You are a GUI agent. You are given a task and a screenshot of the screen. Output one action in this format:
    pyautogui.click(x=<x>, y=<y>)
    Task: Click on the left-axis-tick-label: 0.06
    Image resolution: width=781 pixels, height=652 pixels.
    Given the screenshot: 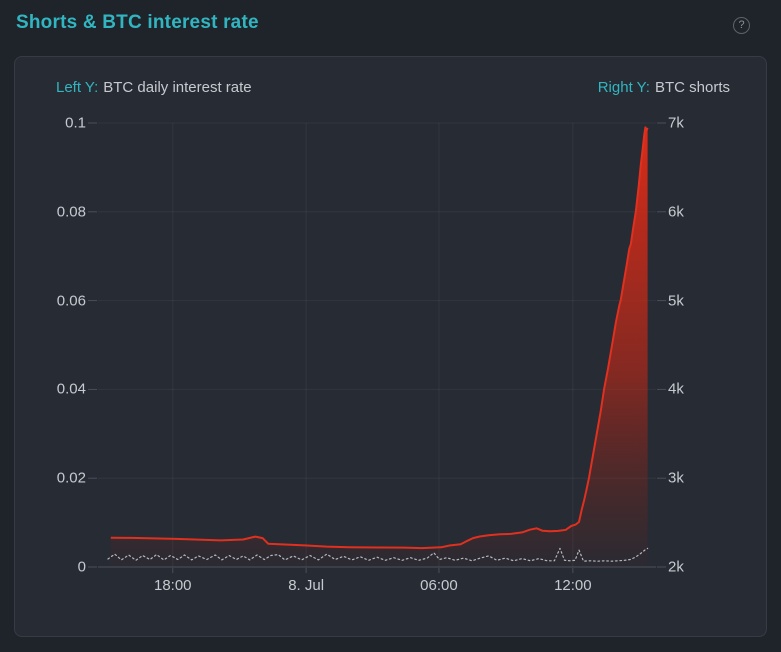 What is the action you would take?
    pyautogui.click(x=71, y=301)
    